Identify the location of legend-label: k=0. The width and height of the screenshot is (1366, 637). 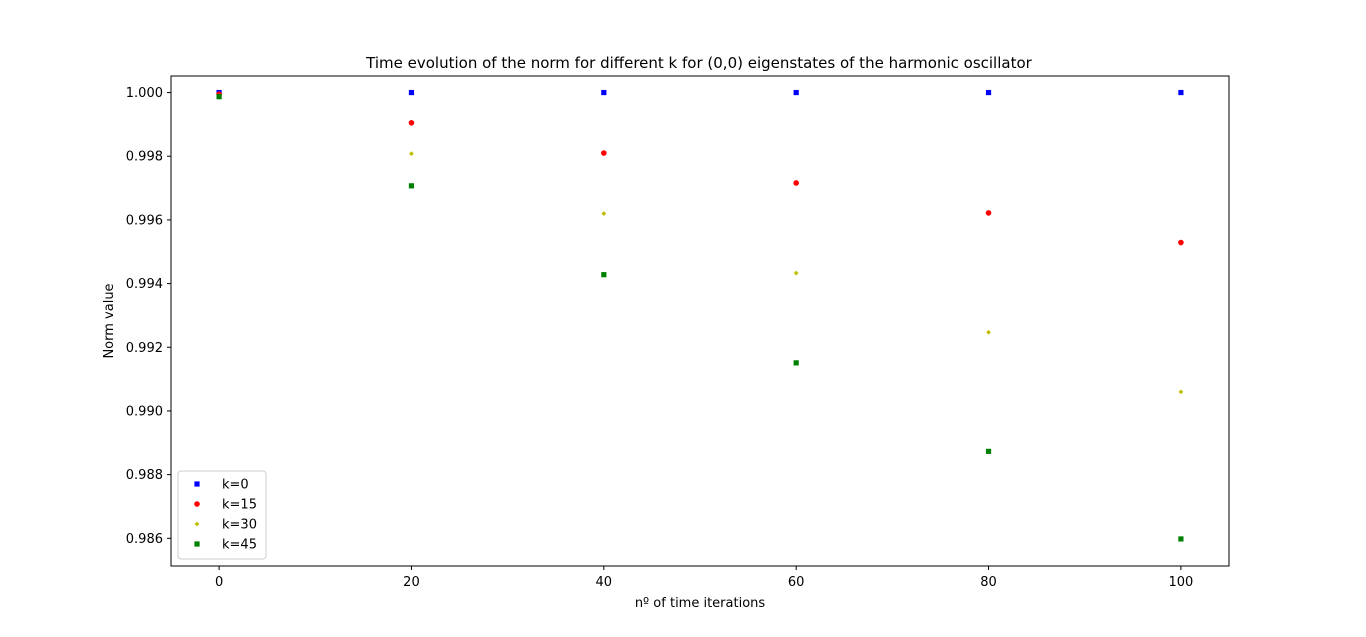
(235, 485).